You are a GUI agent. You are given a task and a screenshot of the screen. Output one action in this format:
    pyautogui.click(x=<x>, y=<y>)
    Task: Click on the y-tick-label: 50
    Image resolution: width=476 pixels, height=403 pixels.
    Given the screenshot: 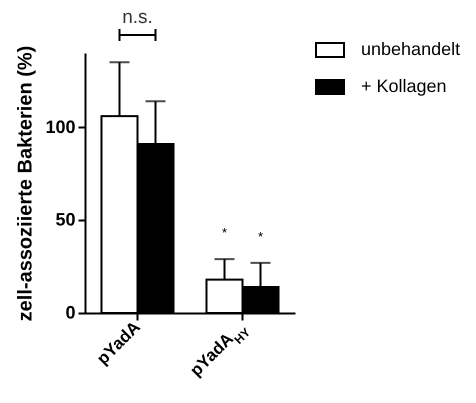 What is the action you would take?
    pyautogui.click(x=65, y=220)
    